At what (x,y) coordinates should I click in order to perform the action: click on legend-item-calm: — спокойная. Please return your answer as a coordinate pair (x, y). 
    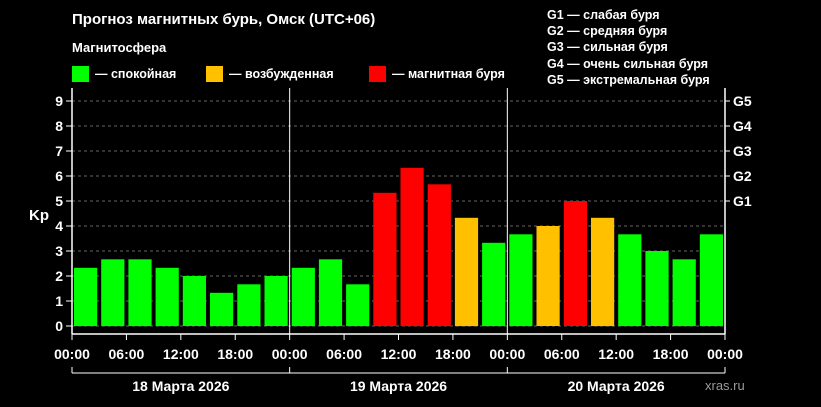
    Looking at the image, I should click on (124, 74).